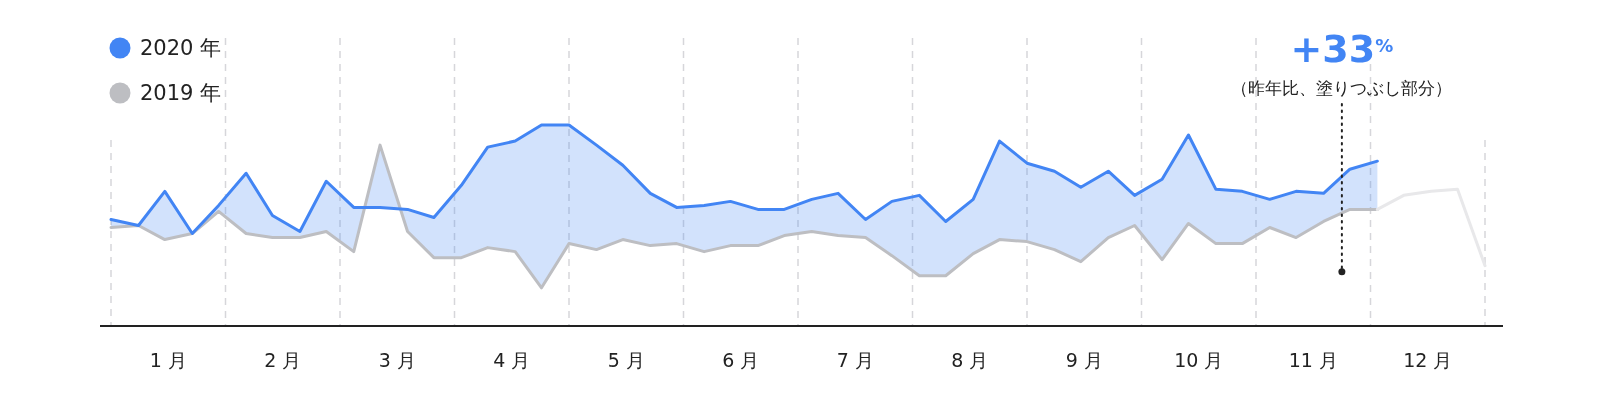 Image resolution: width=1600 pixels, height=399 pixels. I want to click on x-tick-label: 7 月, so click(855, 360).